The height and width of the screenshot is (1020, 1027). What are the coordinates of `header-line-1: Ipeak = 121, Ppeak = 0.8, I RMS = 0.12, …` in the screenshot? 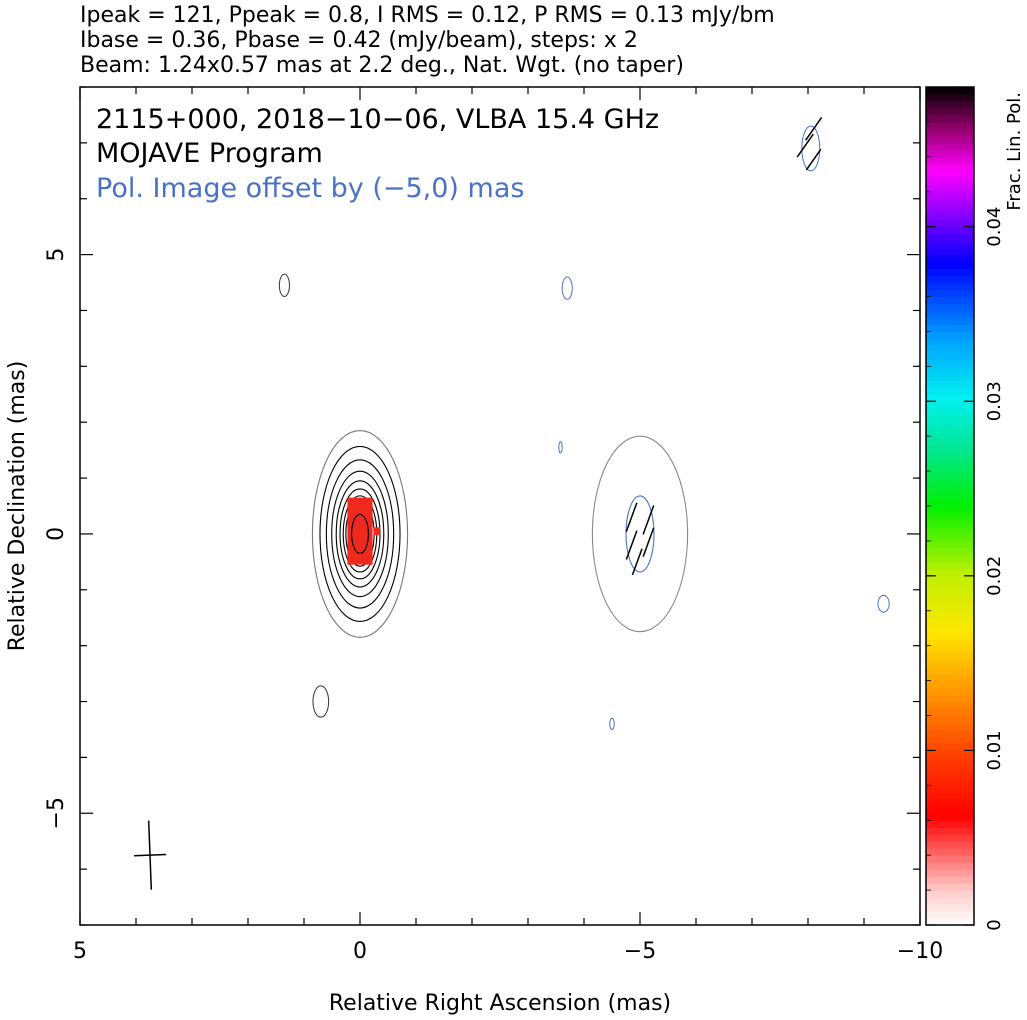 It's located at (427, 15).